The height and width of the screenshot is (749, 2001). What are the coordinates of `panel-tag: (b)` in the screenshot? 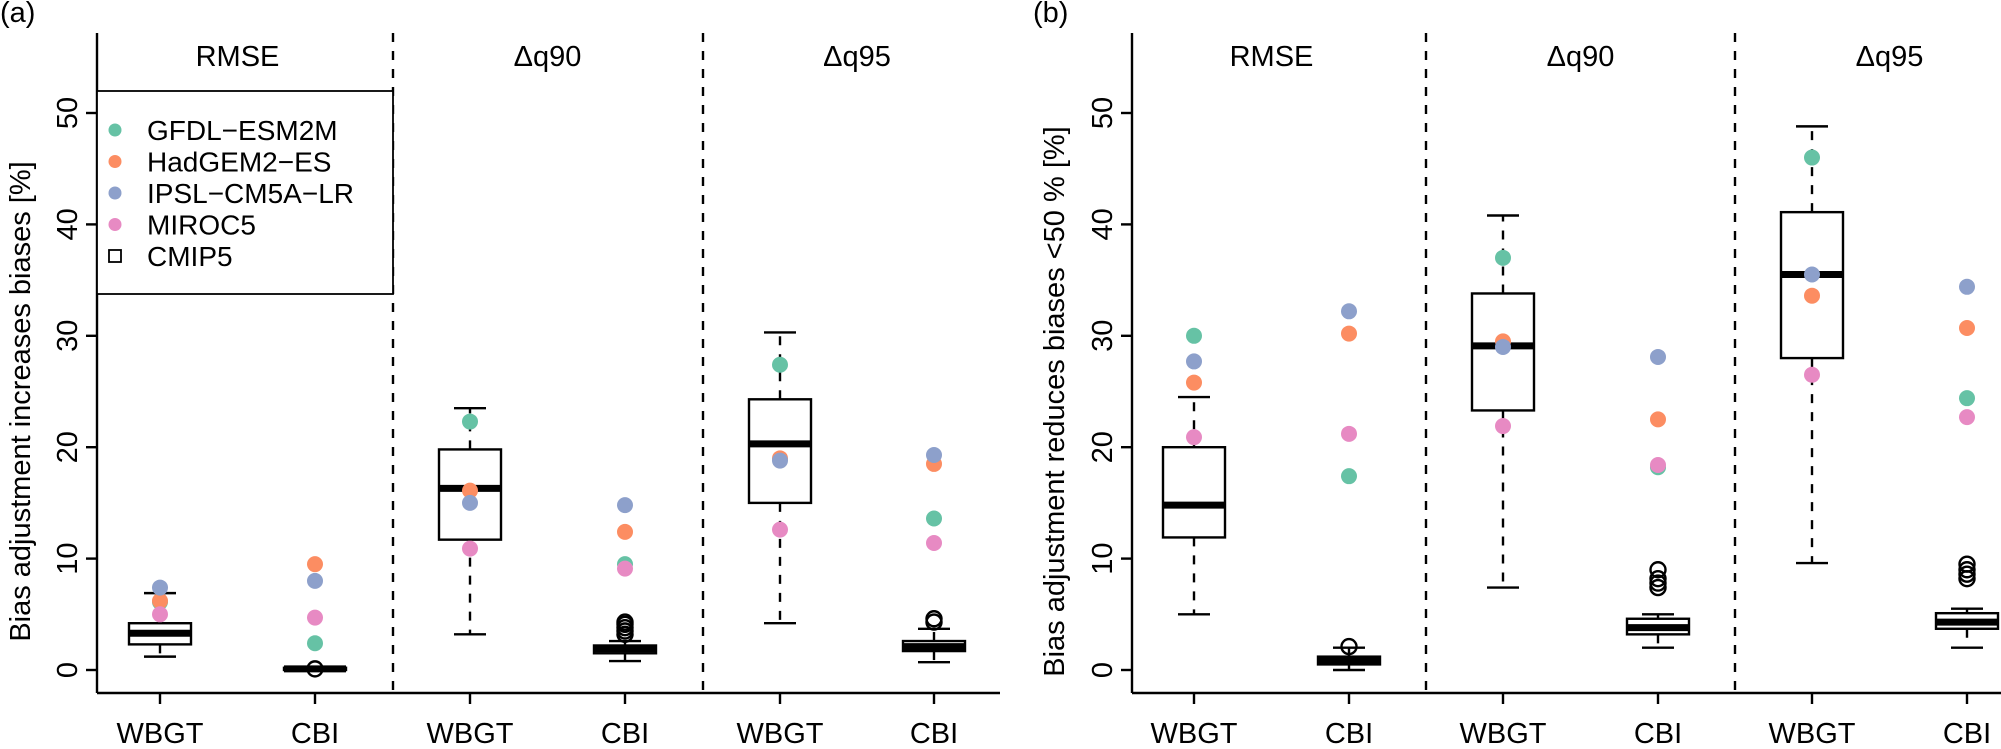 It's located at (1050, 14).